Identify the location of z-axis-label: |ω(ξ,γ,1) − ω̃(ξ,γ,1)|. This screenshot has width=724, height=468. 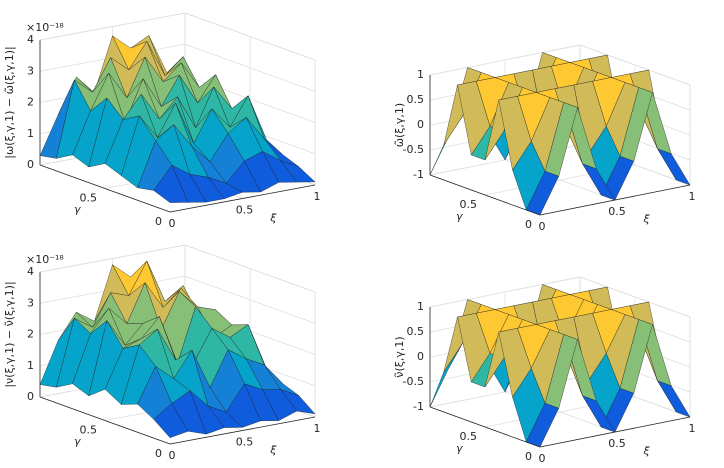
(9, 102).